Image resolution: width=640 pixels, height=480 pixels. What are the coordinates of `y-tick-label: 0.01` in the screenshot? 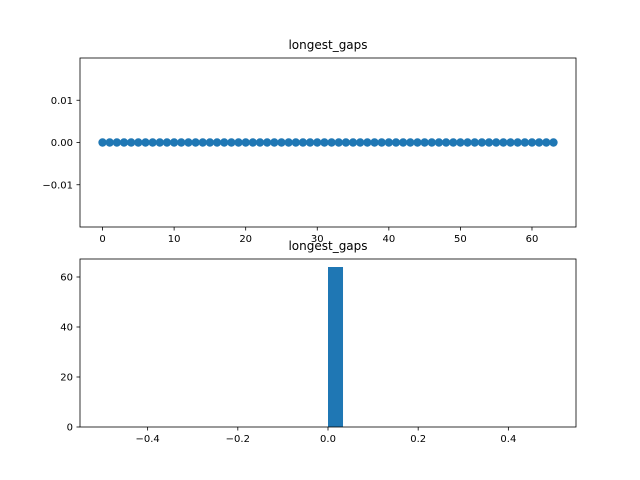 It's located at (62, 101).